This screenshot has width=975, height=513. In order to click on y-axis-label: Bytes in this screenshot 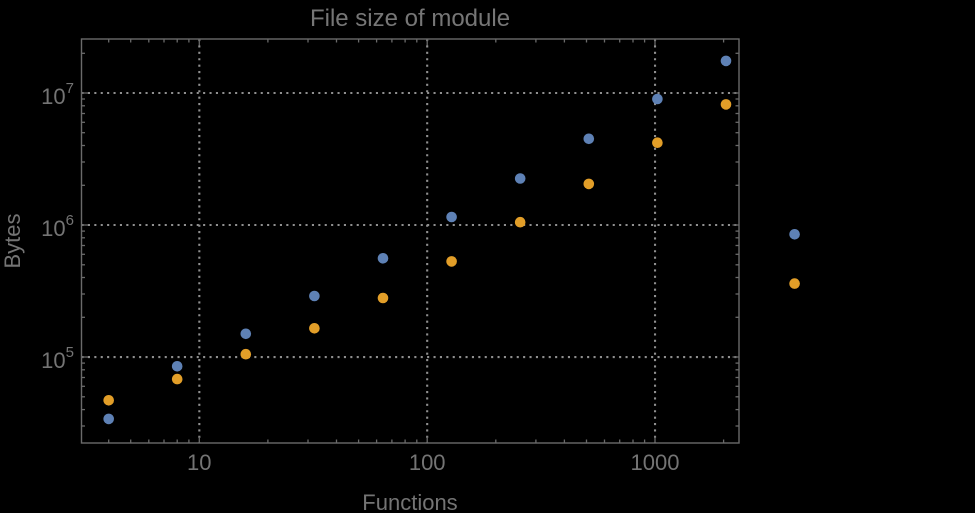, I will do `click(12, 240)`.